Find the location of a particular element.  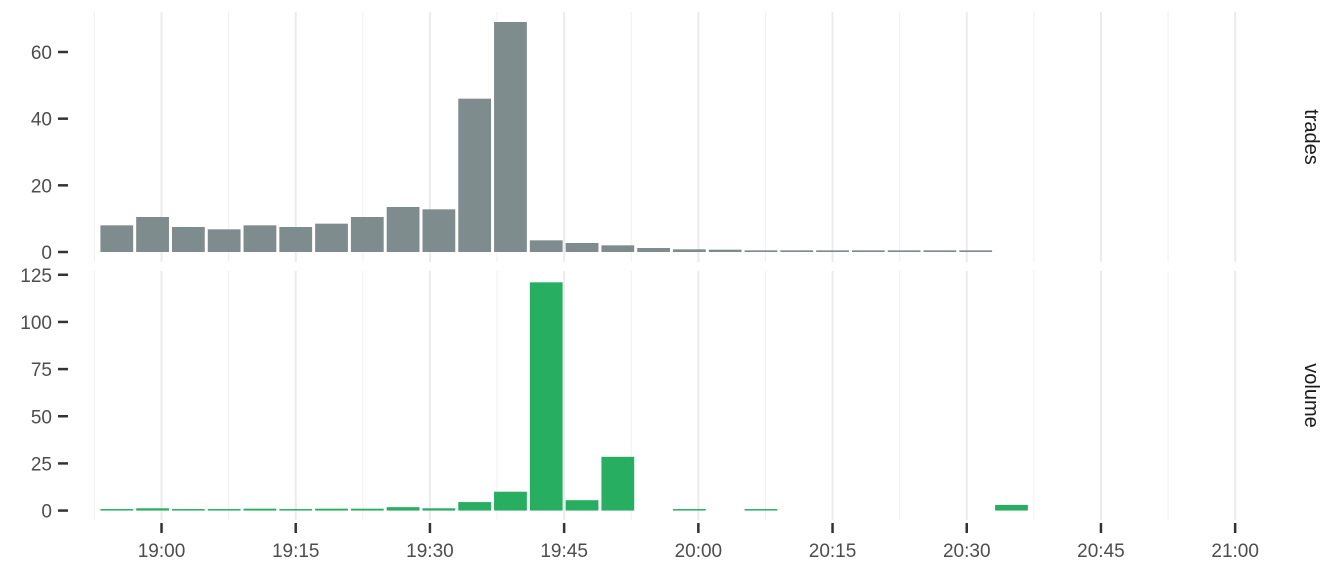

x-tick-label: 20:00 is located at coordinates (699, 551).